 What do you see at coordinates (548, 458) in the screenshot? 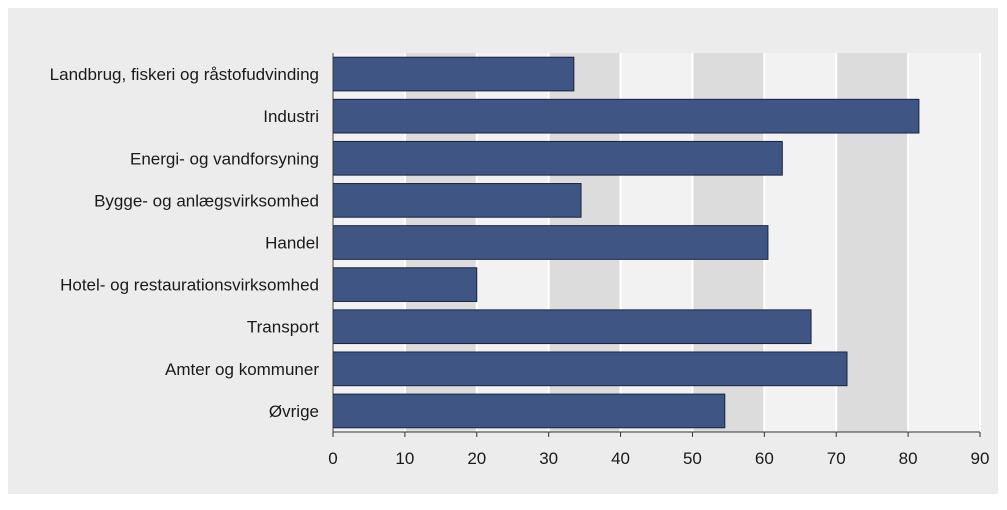
I see `x-tick-label: 30` at bounding box center [548, 458].